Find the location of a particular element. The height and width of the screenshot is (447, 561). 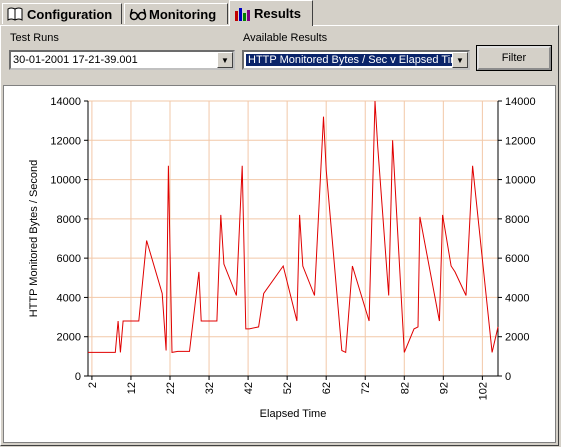

tab-monitoring: Monitoring is located at coordinates (176, 13).